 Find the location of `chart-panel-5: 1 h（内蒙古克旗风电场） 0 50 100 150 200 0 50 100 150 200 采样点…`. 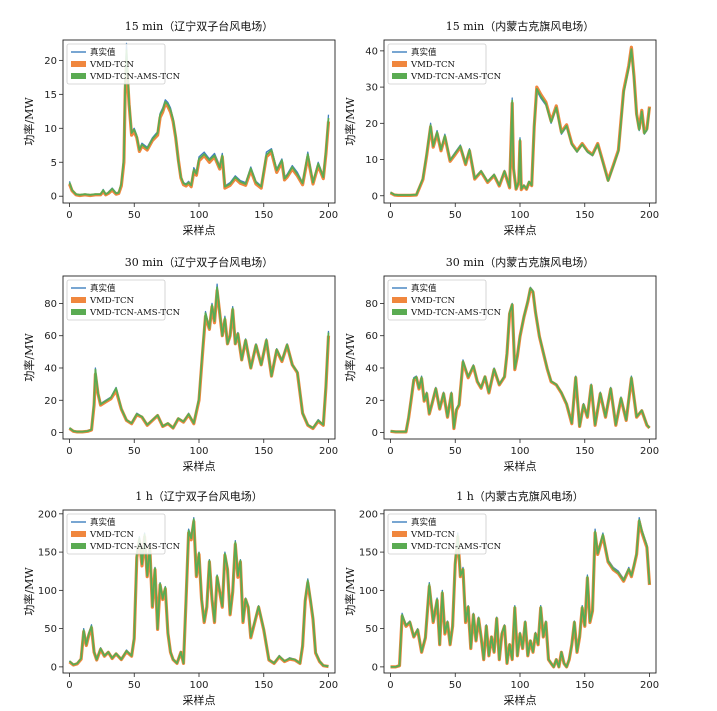

chart-panel-5: 1 h（内蒙古克旗风电场） 0 50 100 150 200 0 50 100 150 200 采样点… is located at coordinates (501, 598).